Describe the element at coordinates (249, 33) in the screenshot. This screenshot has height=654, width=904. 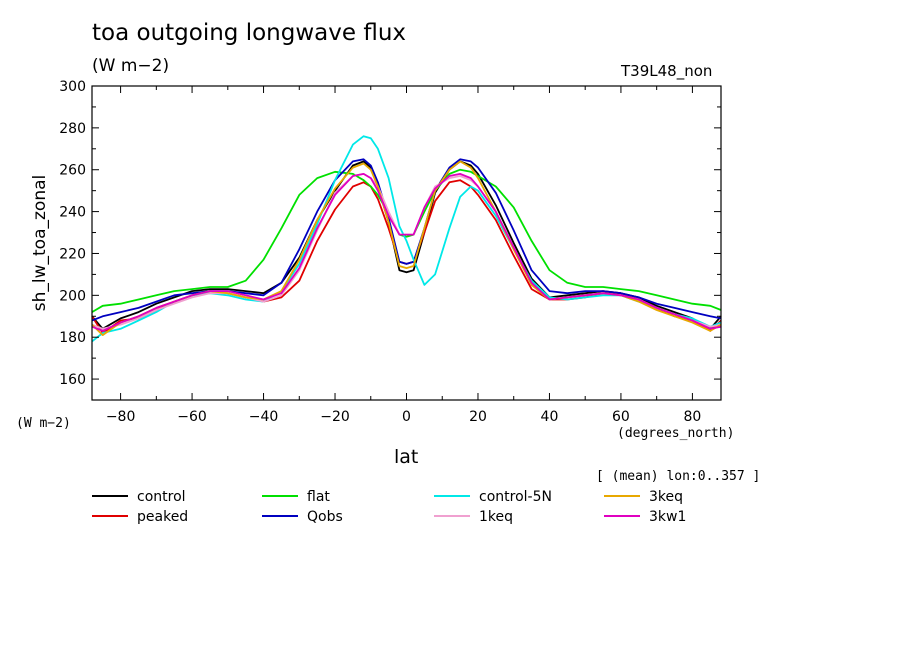
I see `chart-title: toa outgoing longwave flux` at that location.